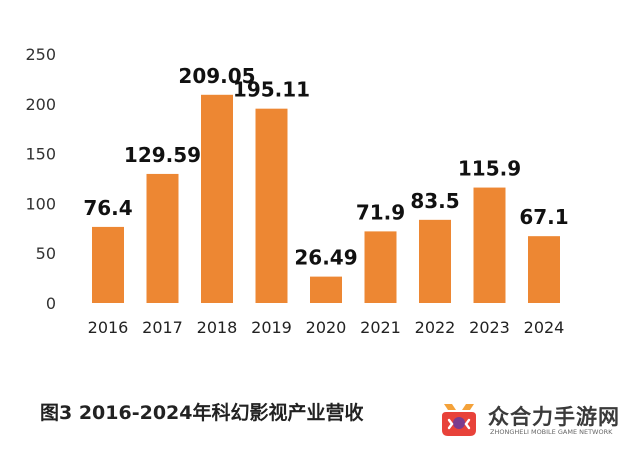  What do you see at coordinates (554, 417) in the screenshot?
I see `watermark-name: 众合力手游网` at bounding box center [554, 417].